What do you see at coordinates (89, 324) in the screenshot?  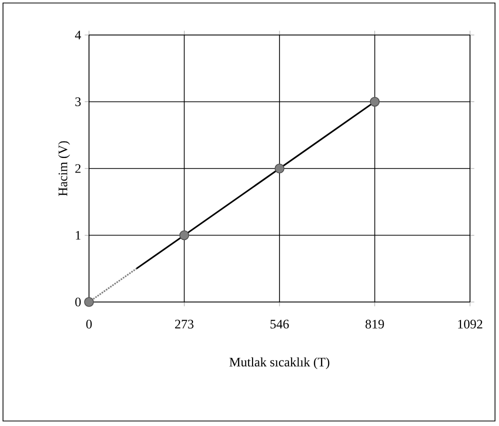 I see `x-tick-label: 0` at bounding box center [89, 324].